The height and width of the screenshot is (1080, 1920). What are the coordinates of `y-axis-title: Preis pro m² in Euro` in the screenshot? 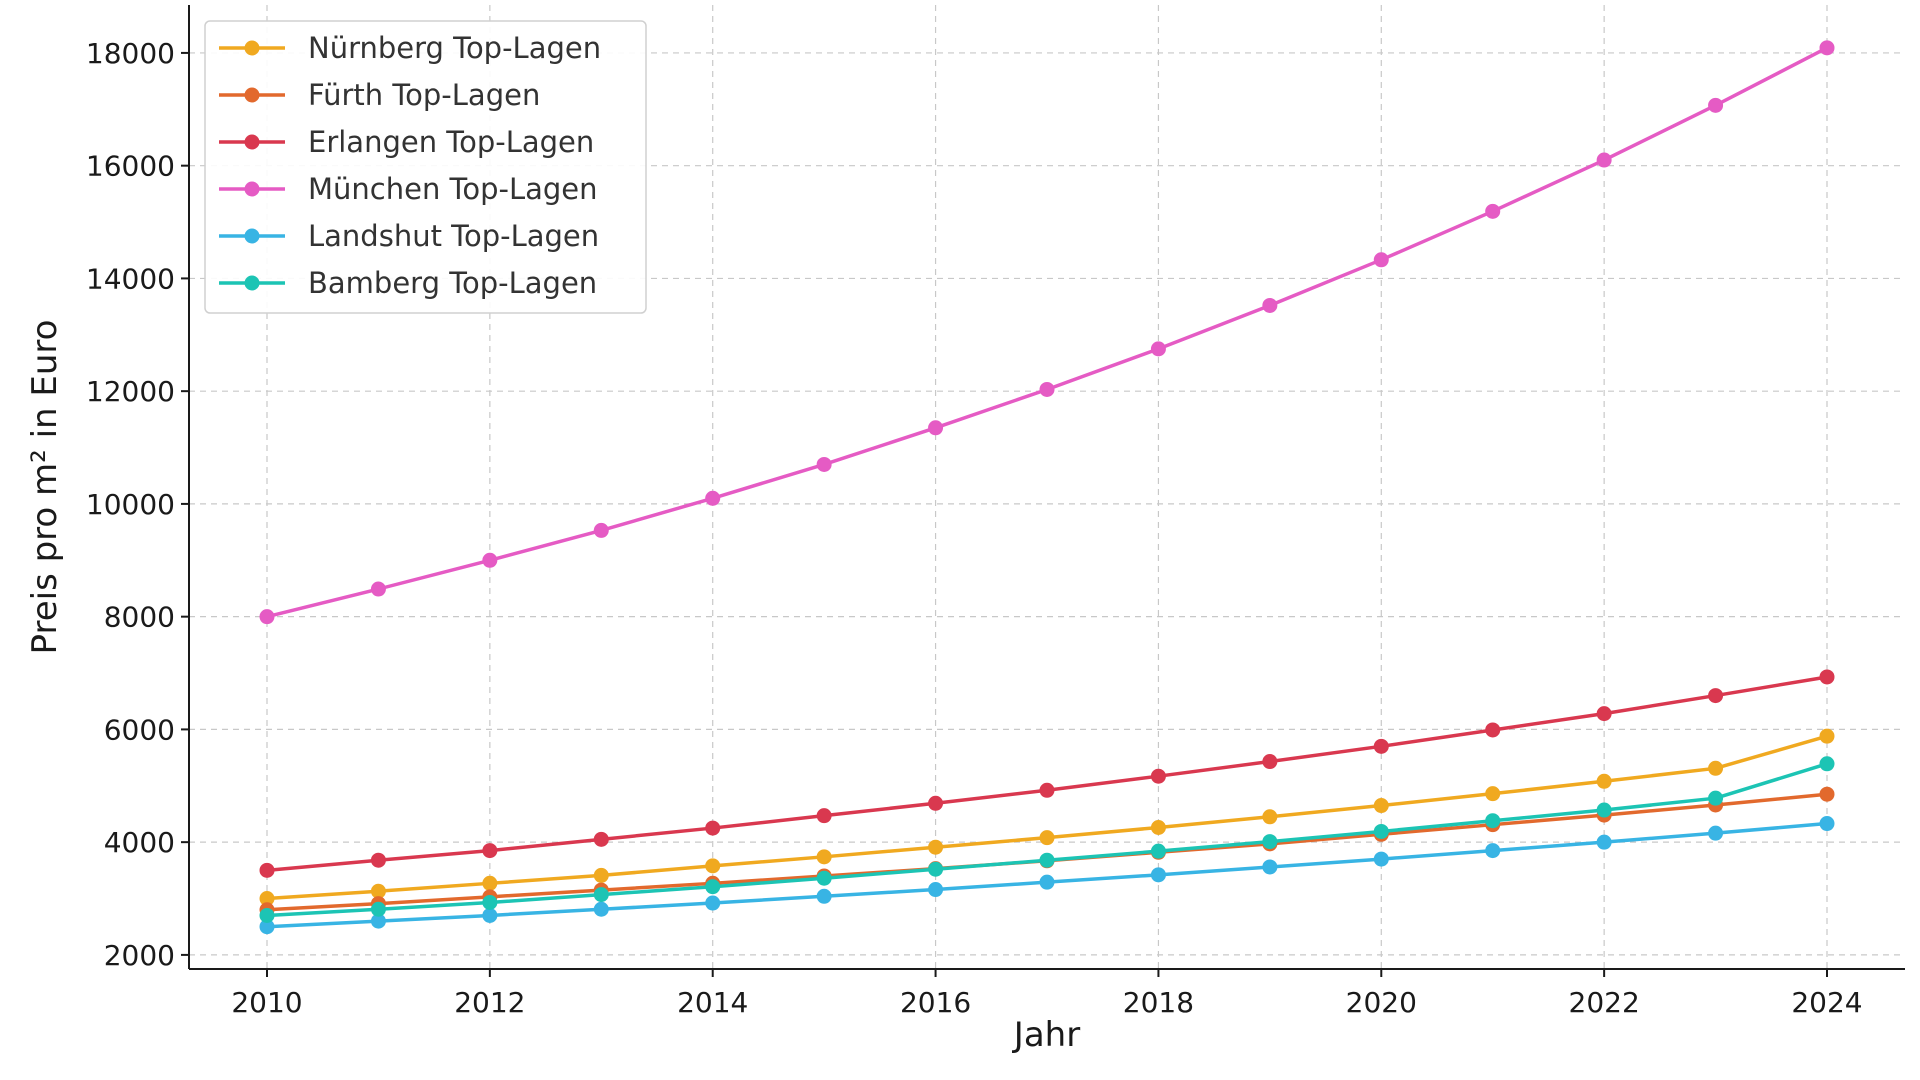 It's located at (45, 487).